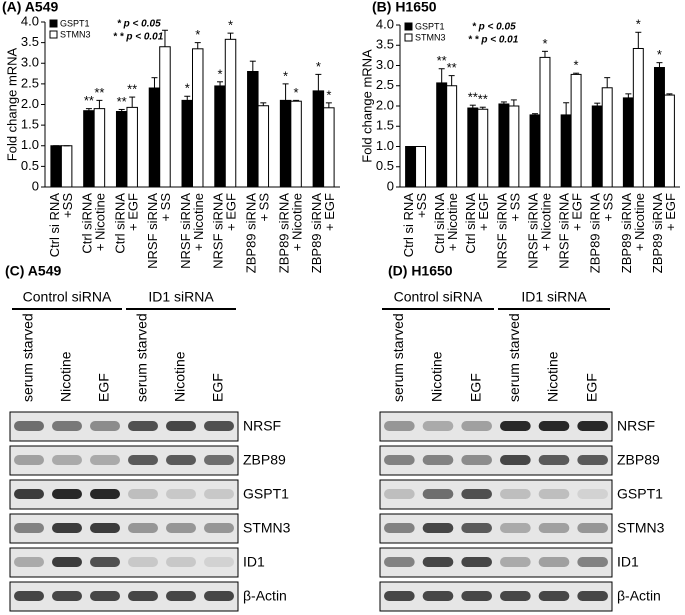 The height and width of the screenshot is (615, 685). I want to click on lane-label: EGF, so click(591, 387).